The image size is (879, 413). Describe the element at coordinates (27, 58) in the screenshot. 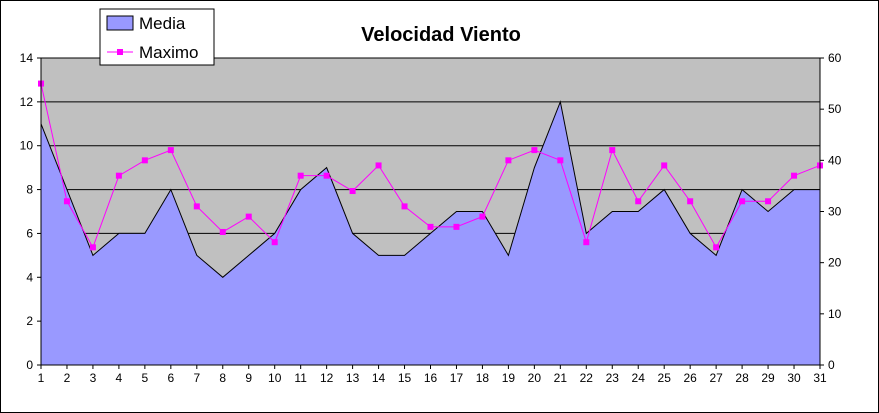

I see `y-left-tick-label-14: 14` at that location.